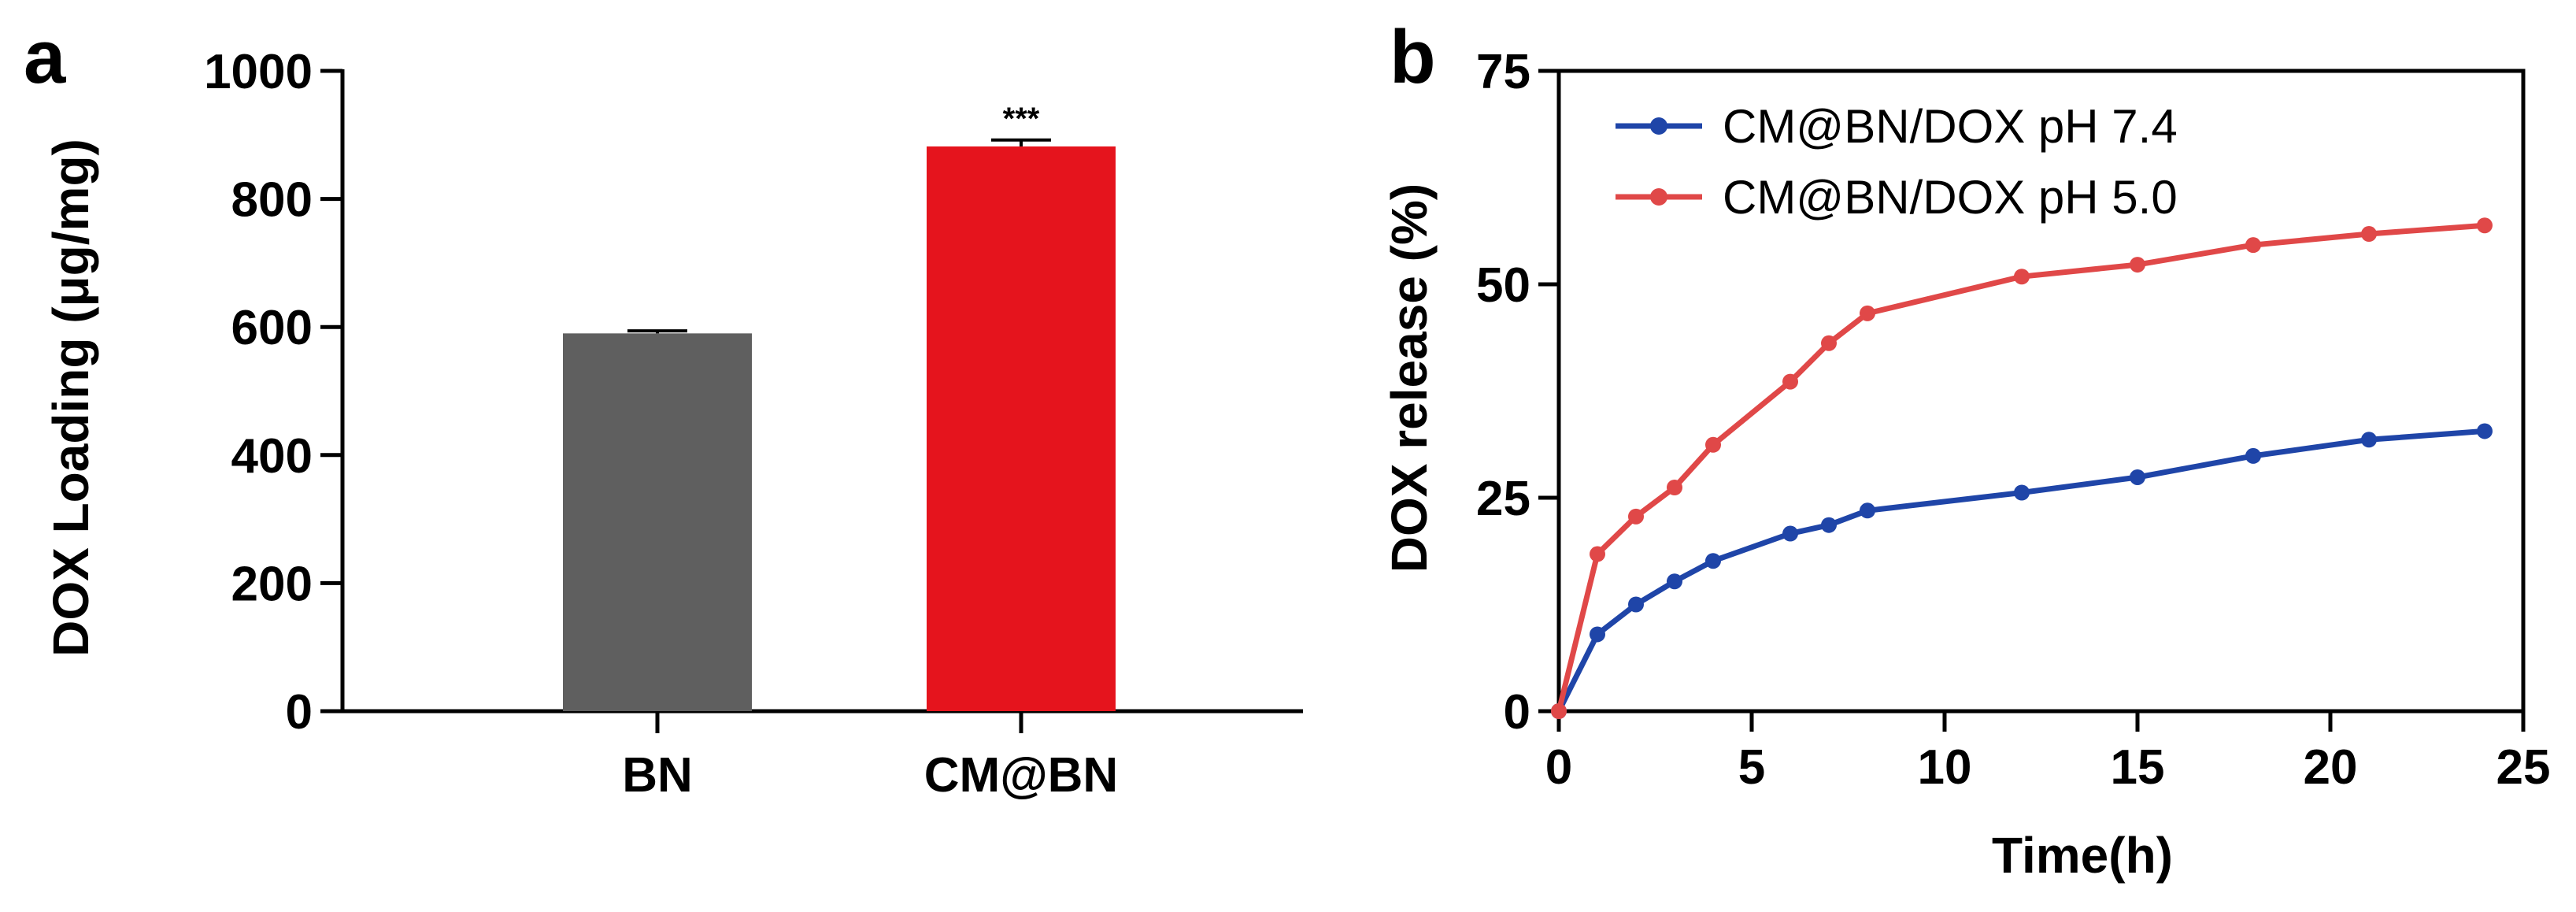  Describe the element at coordinates (2082, 855) in the screenshot. I see `panel-b-x-axis-title: Time(h)` at that location.